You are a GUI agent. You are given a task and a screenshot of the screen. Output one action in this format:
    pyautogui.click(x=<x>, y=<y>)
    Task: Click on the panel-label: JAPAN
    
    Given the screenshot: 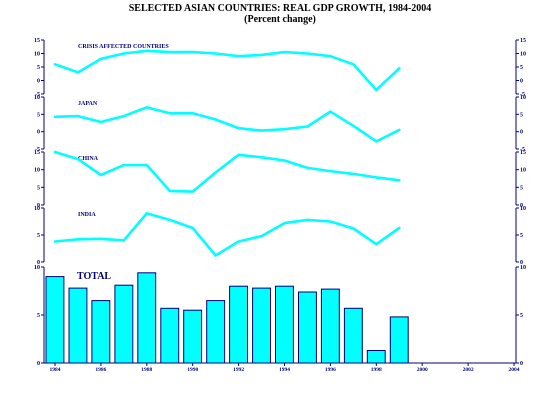 What is the action you would take?
    pyautogui.click(x=88, y=104)
    